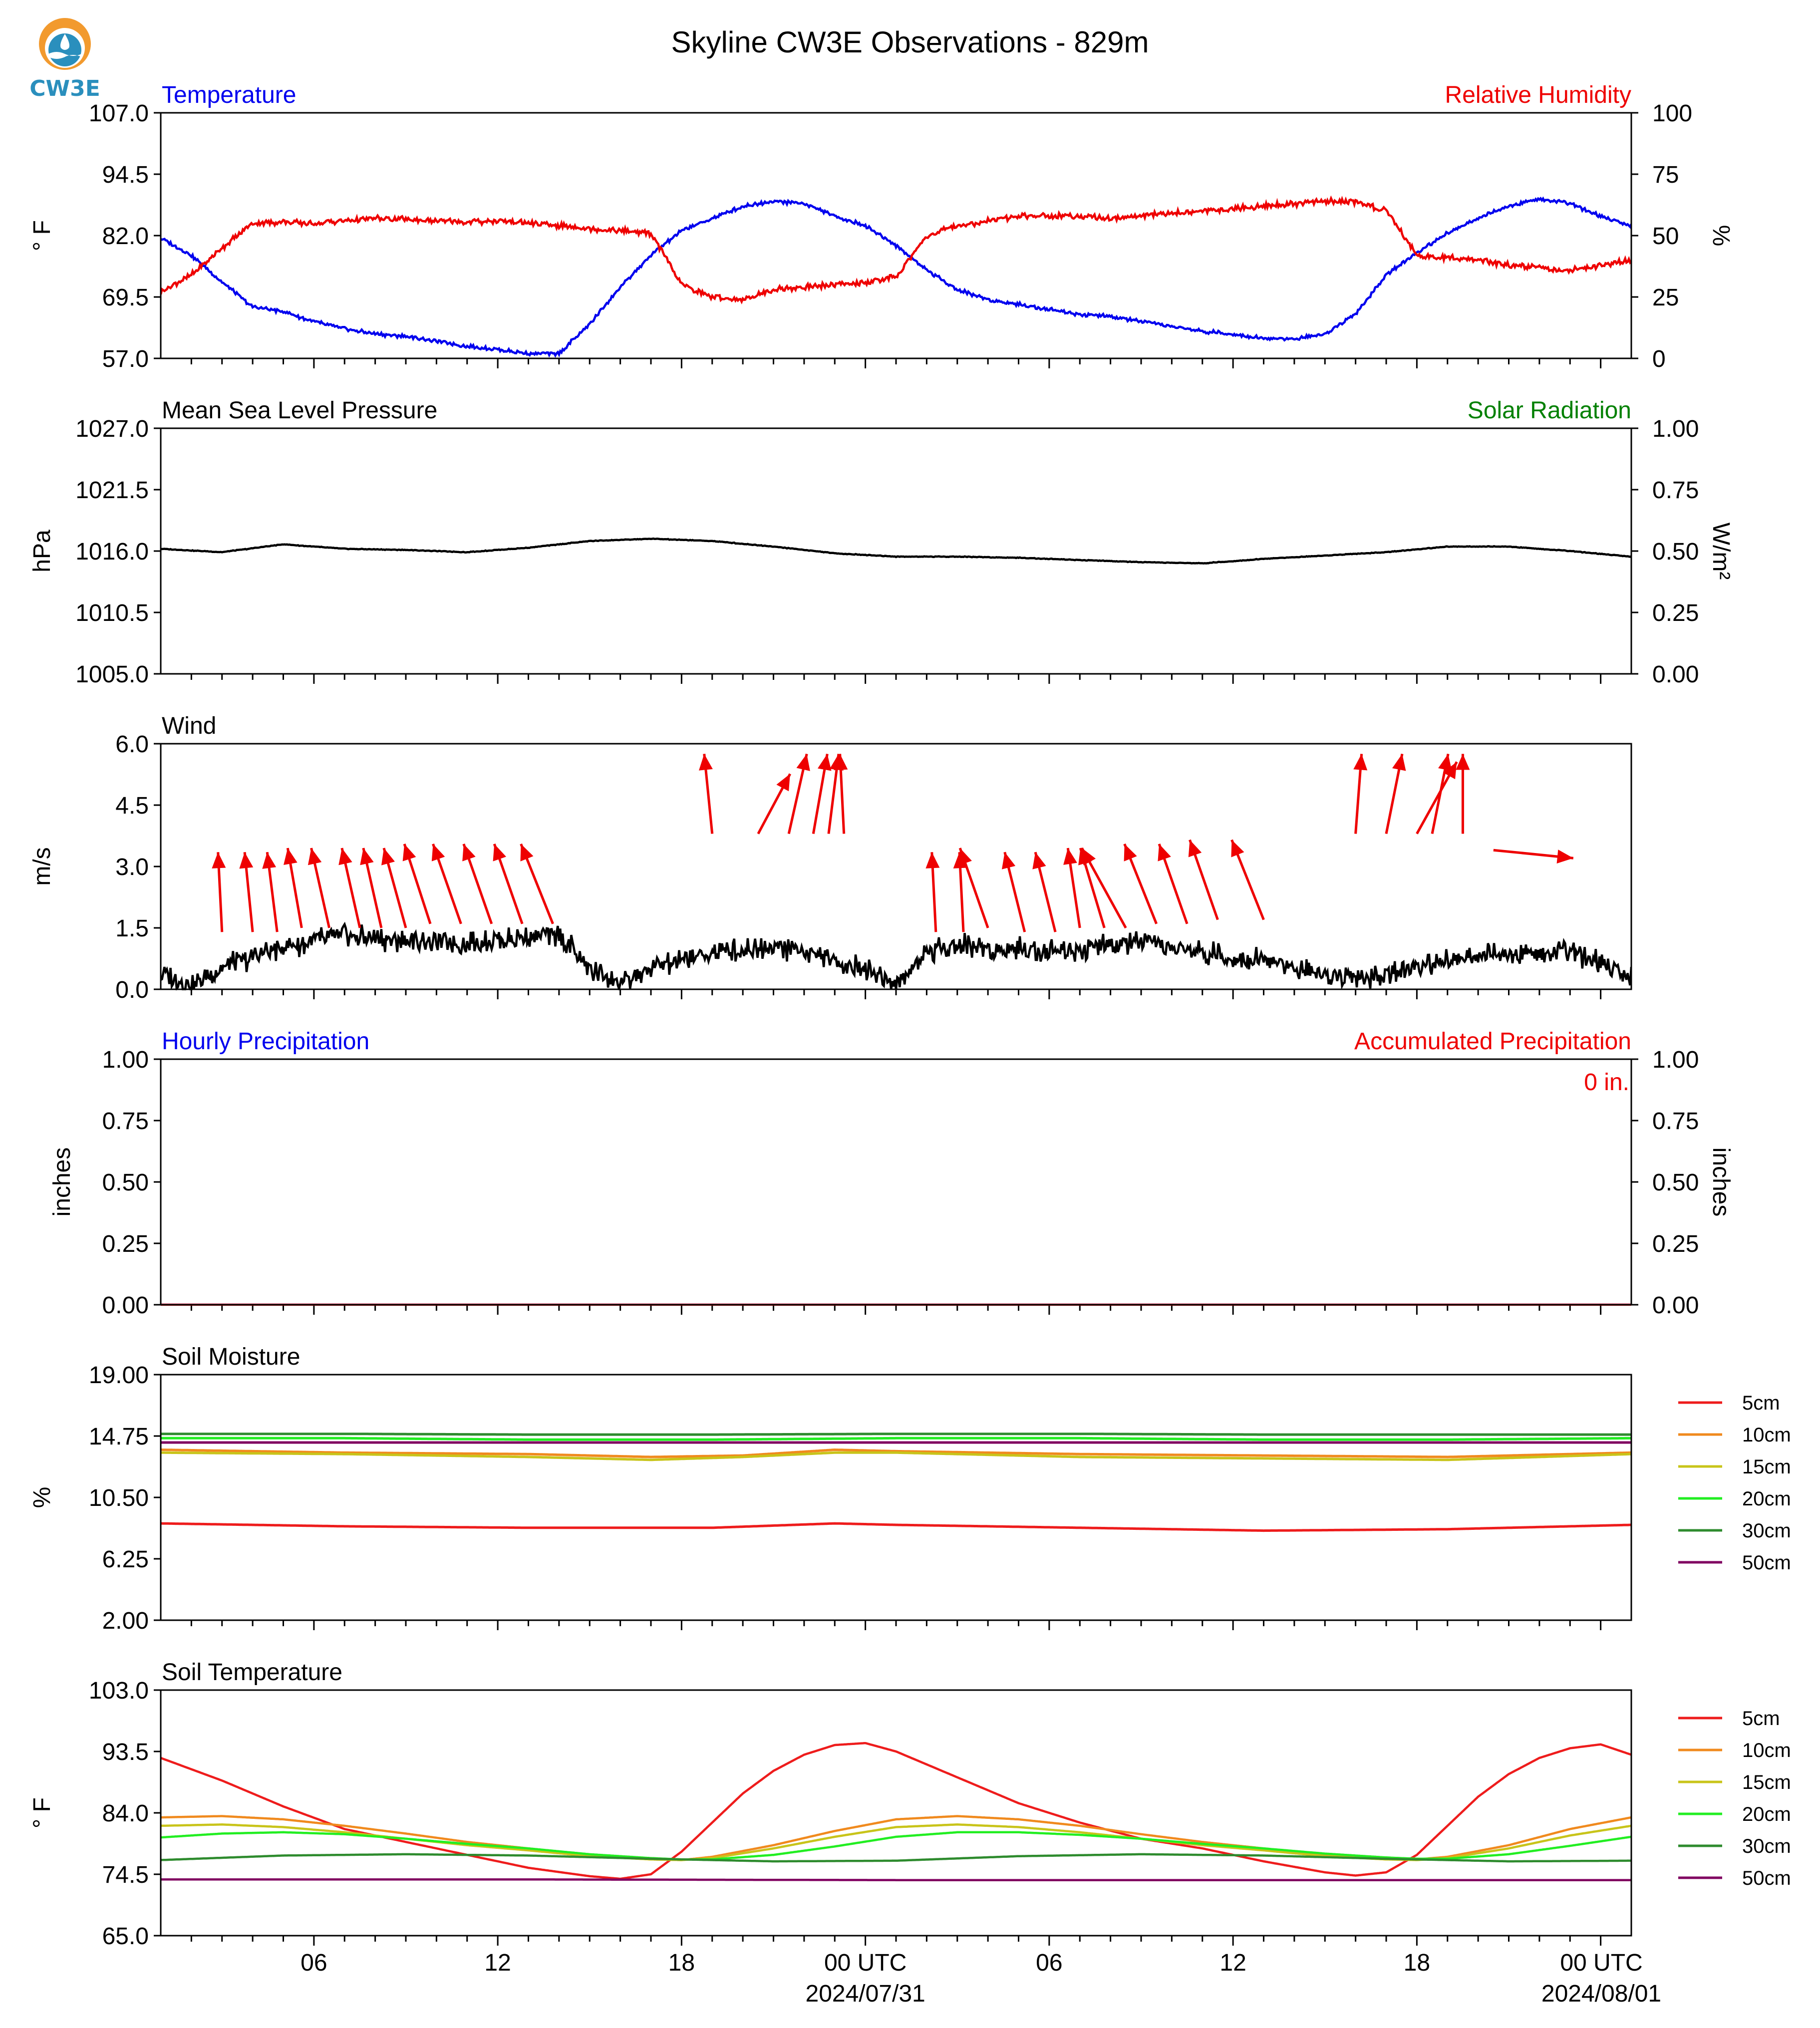 This screenshot has width=1820, height=2028. Describe the element at coordinates (681, 1963) in the screenshot. I see `x-tick-label: 18` at that location.